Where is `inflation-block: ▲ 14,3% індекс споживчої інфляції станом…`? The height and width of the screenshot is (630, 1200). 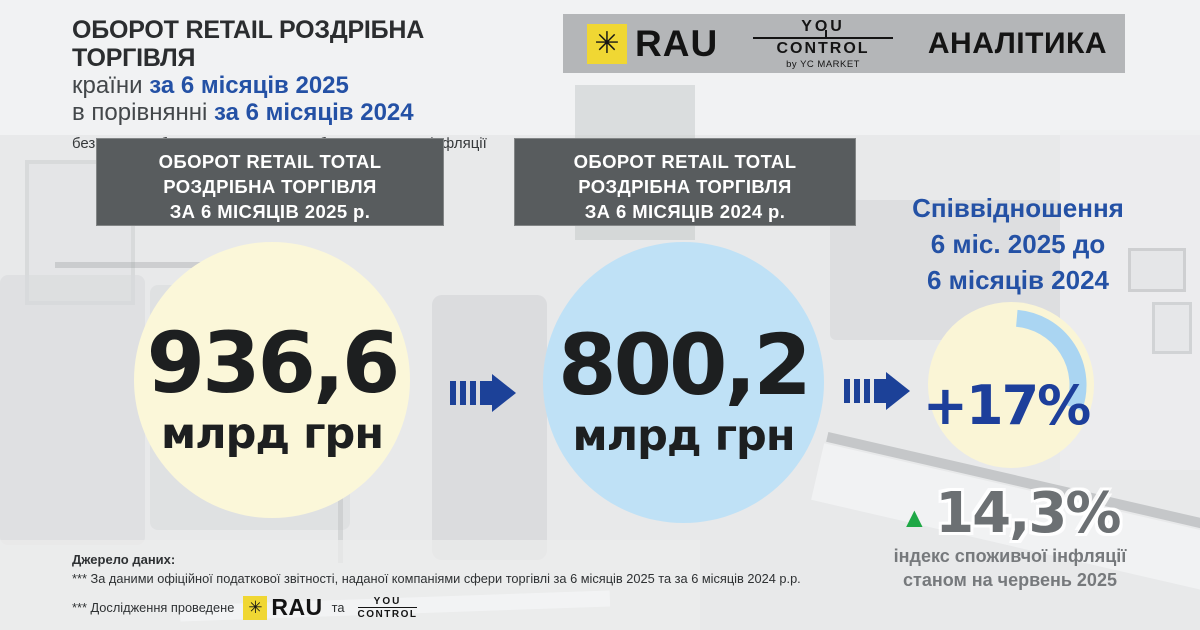 inflation-block: ▲ 14,3% індекс споживчої інфляції станом… is located at coordinates (1010, 539).